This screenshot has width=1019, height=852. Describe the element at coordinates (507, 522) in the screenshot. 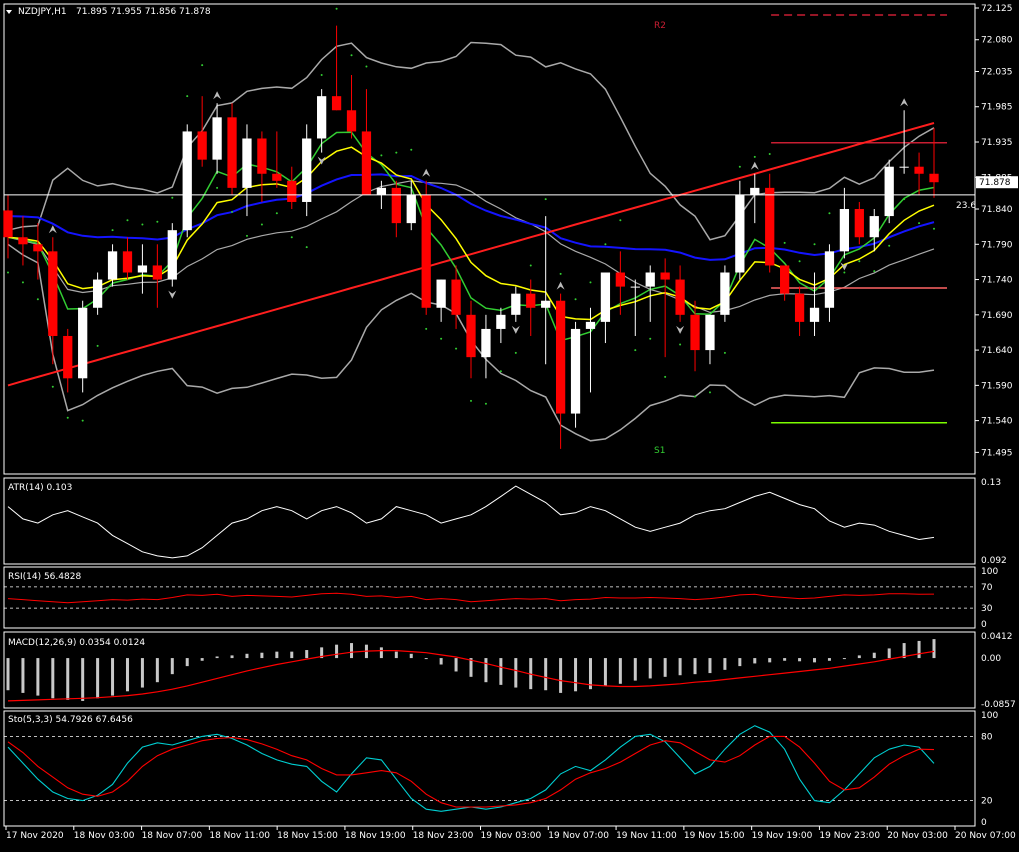

I see `atr-pane: 0.13 0.092` at that location.